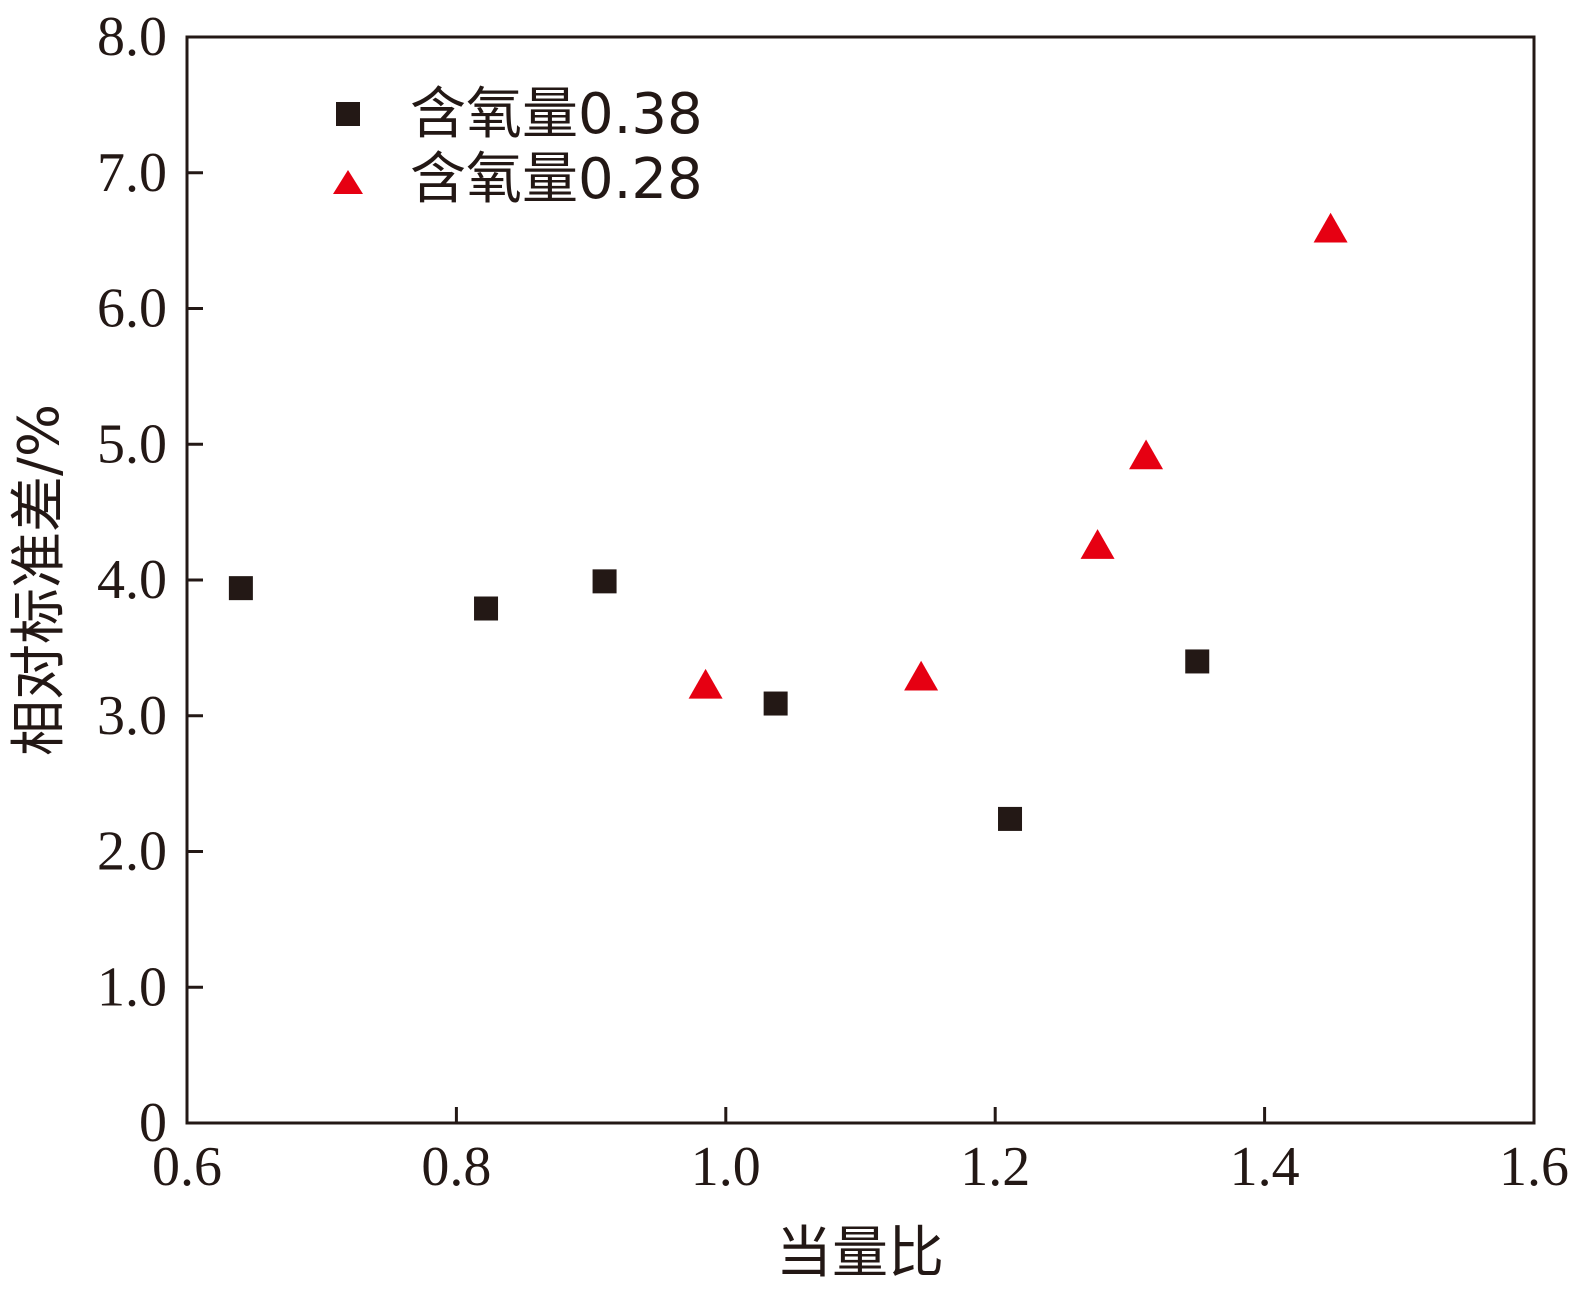  I want to click on x-tick-label: 1.2, so click(995, 1167).